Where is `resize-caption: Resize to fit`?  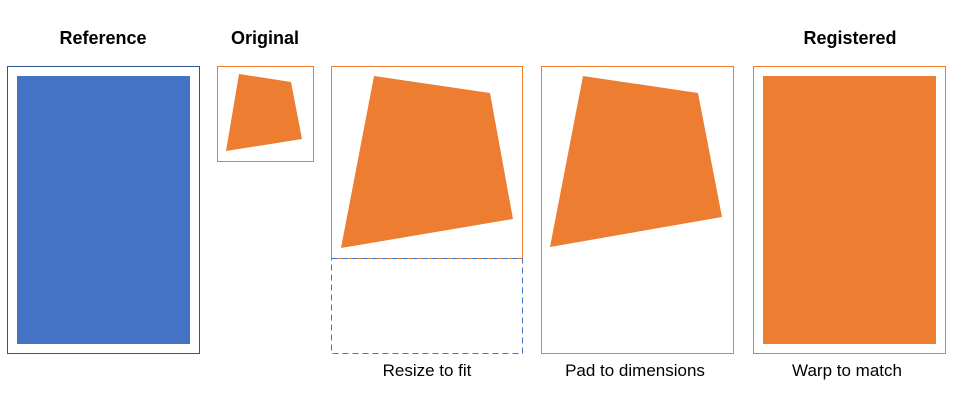 resize-caption: Resize to fit is located at coordinates (427, 370).